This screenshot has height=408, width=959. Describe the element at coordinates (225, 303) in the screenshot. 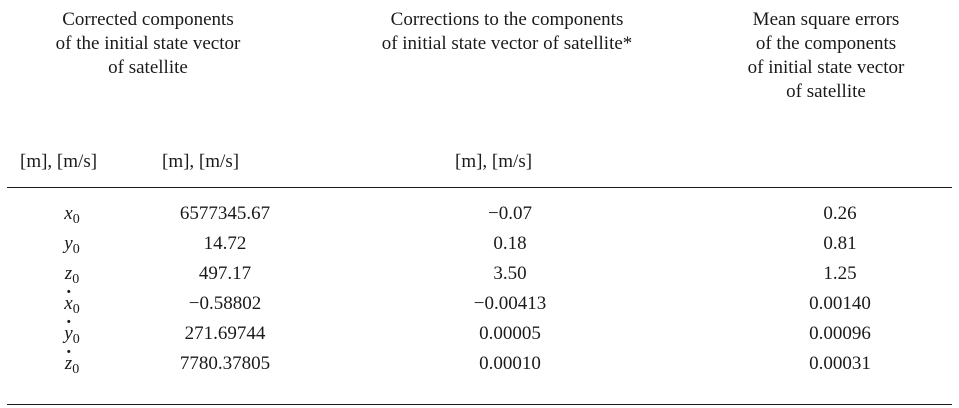

I see `corrected-value: −0.58802` at that location.